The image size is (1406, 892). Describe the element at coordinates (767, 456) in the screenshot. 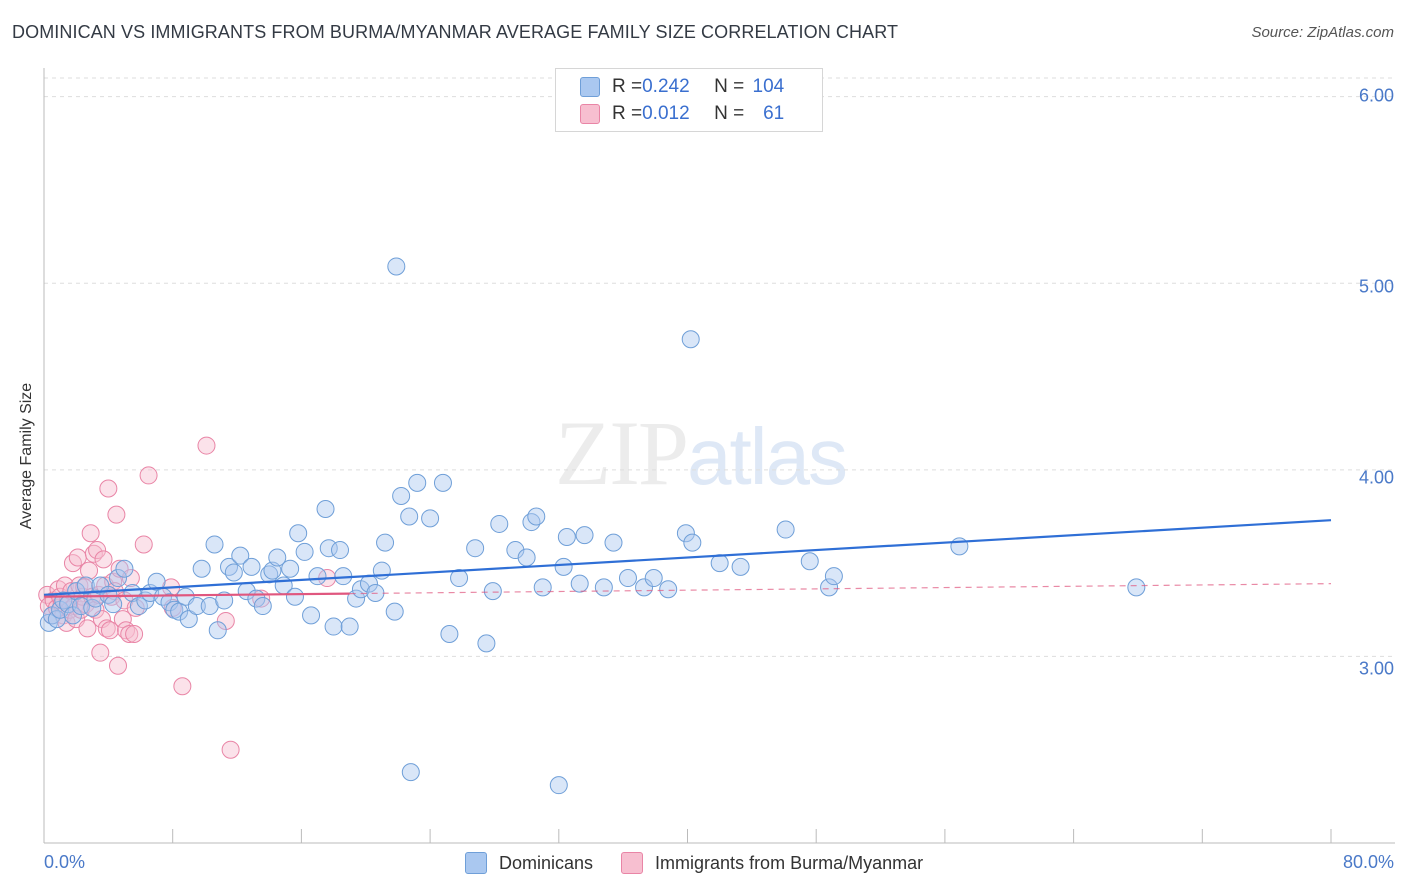

I see `watermark-atlas: atlas` at that location.